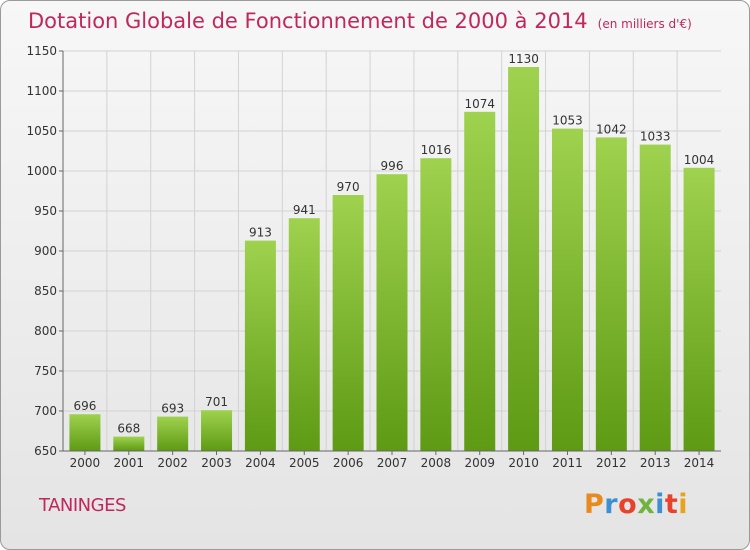 The width and height of the screenshot is (750, 550). I want to click on data-label-2008: 1016, so click(436, 150).